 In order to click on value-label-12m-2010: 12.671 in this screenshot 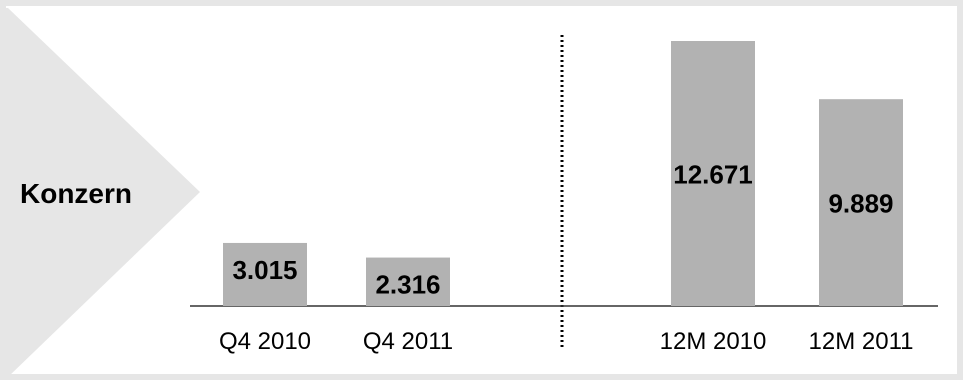, I will do `click(713, 175)`.